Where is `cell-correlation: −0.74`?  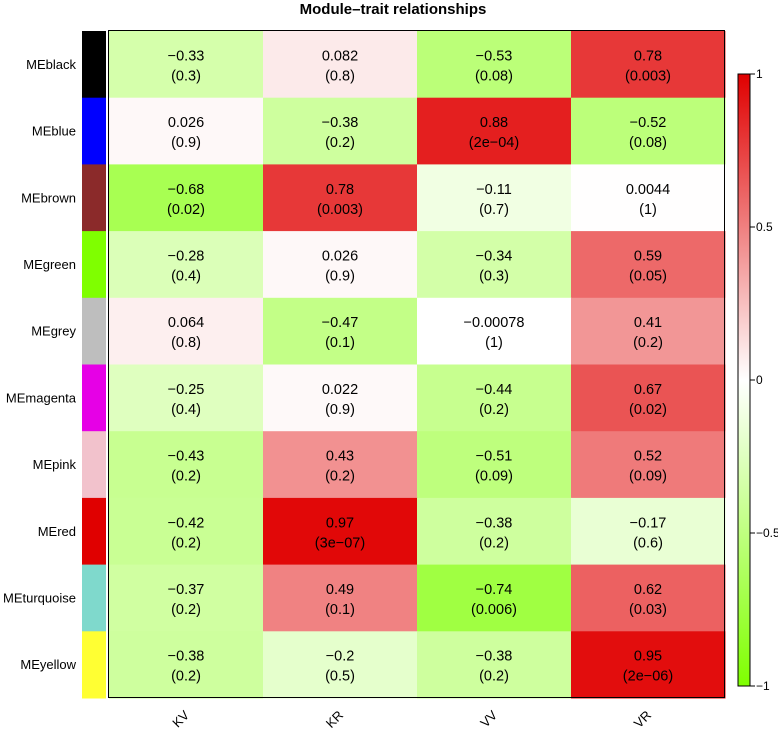
cell-correlation: −0.74 is located at coordinates (494, 590).